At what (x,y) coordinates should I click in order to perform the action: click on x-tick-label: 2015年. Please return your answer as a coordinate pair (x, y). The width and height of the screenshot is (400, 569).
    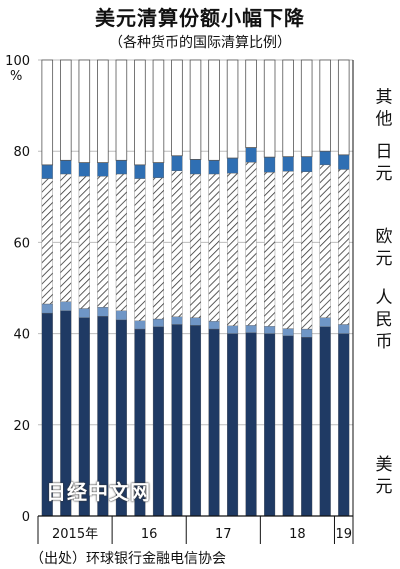
    Looking at the image, I should click on (75, 534).